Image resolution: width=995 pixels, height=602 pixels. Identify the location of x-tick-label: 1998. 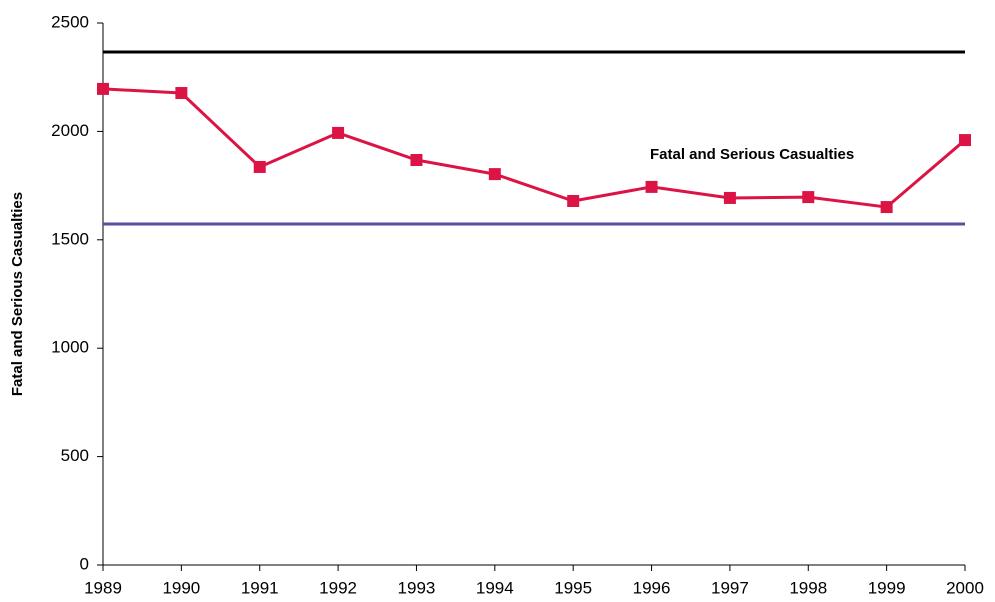
(808, 587).